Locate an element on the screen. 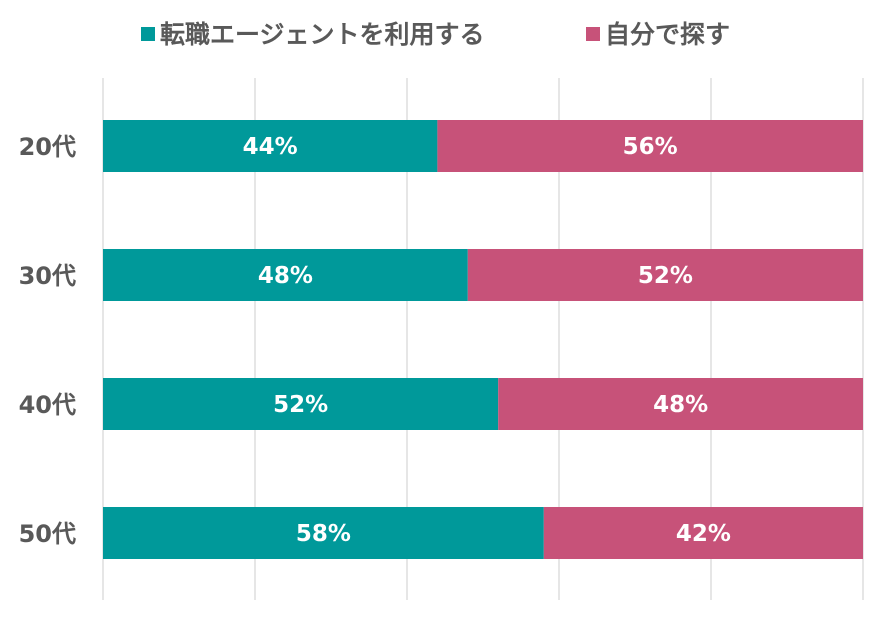 The image size is (886, 621). legend: 転職エージェントを利用する 自分で探す is located at coordinates (435, 34).